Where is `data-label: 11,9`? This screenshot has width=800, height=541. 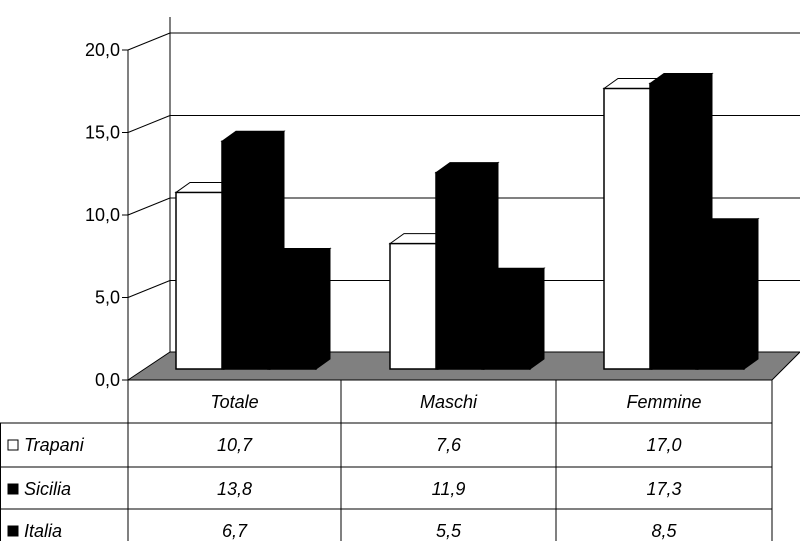
data-label: 11,9 is located at coordinates (449, 489).